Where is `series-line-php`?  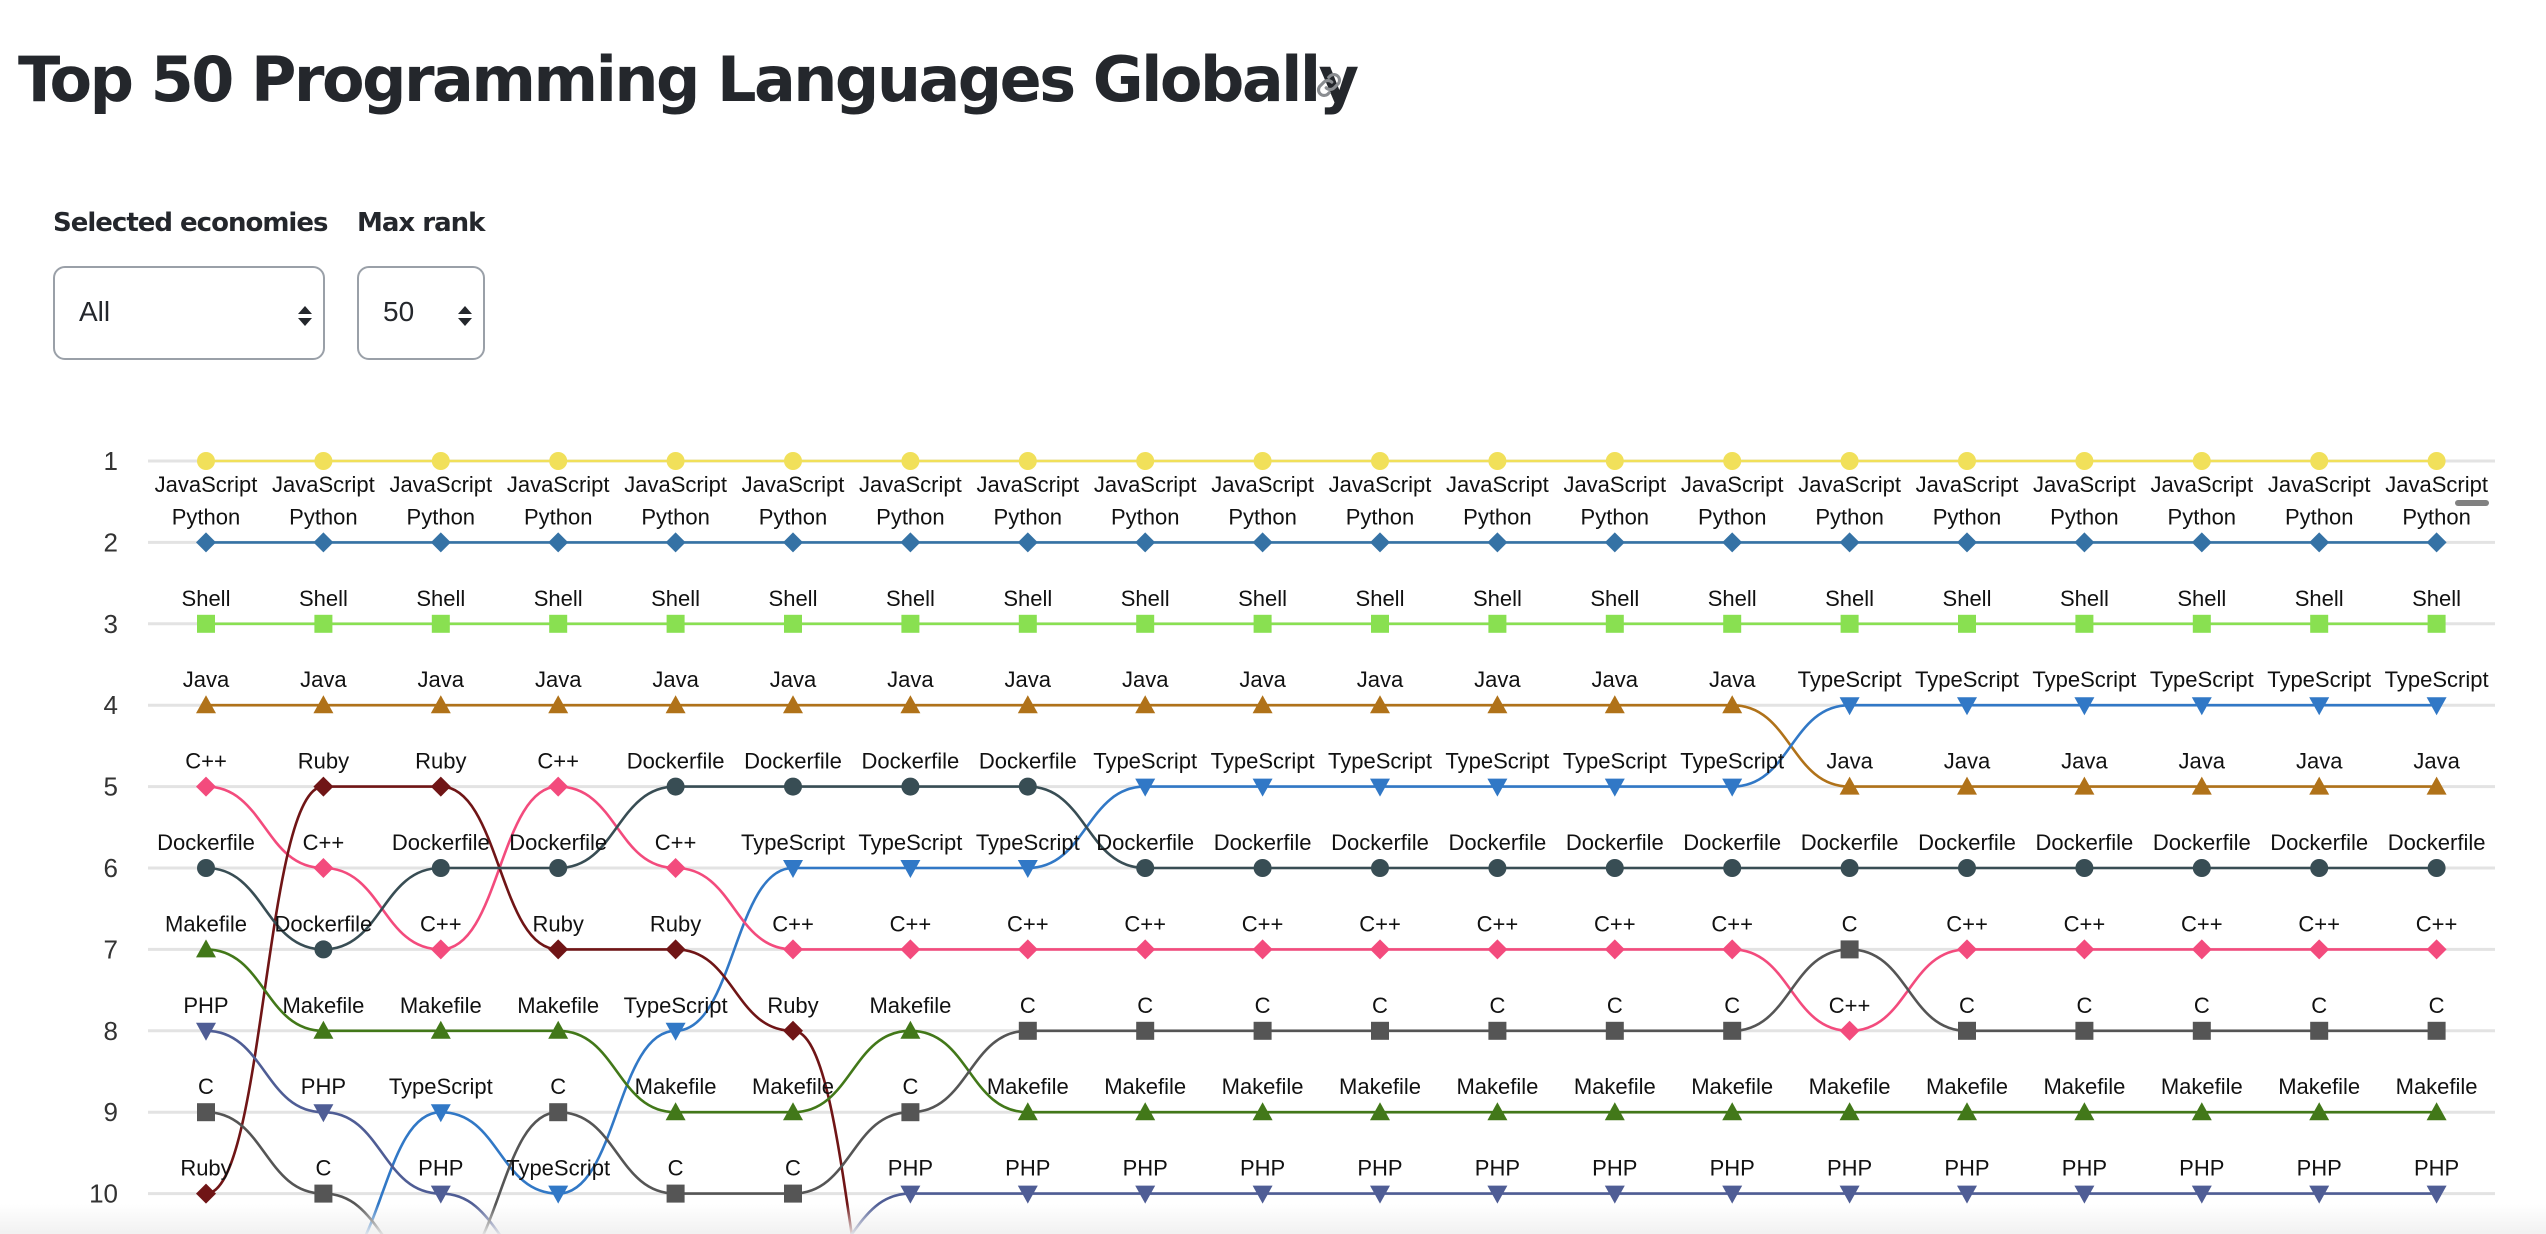 series-line-php is located at coordinates (1321, 1131).